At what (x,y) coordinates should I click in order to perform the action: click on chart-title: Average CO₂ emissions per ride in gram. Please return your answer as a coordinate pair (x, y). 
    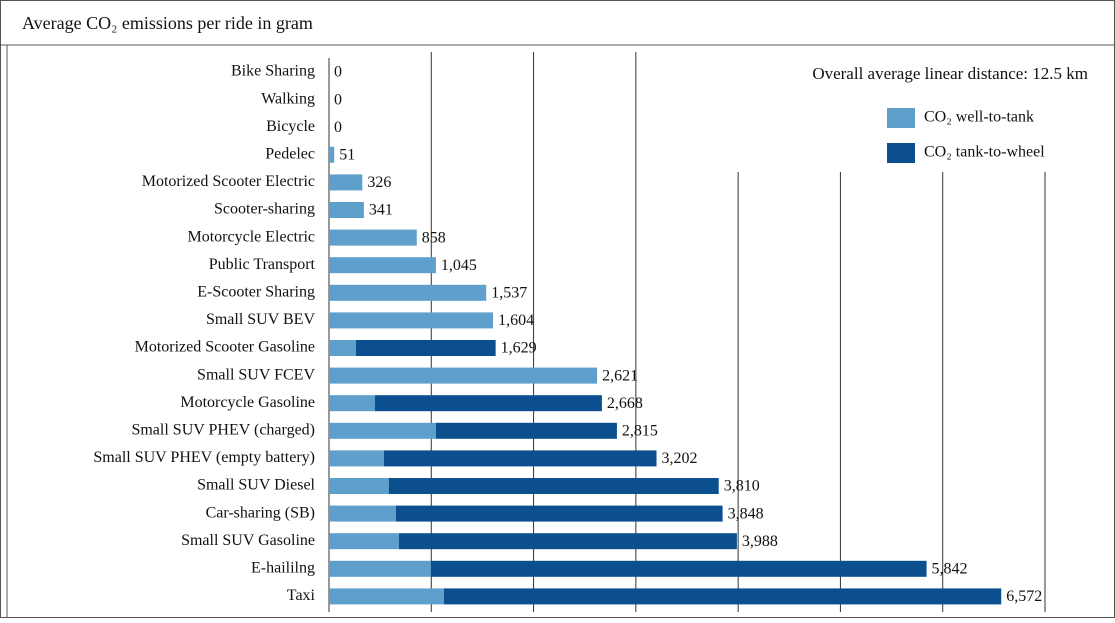
    Looking at the image, I should click on (167, 23).